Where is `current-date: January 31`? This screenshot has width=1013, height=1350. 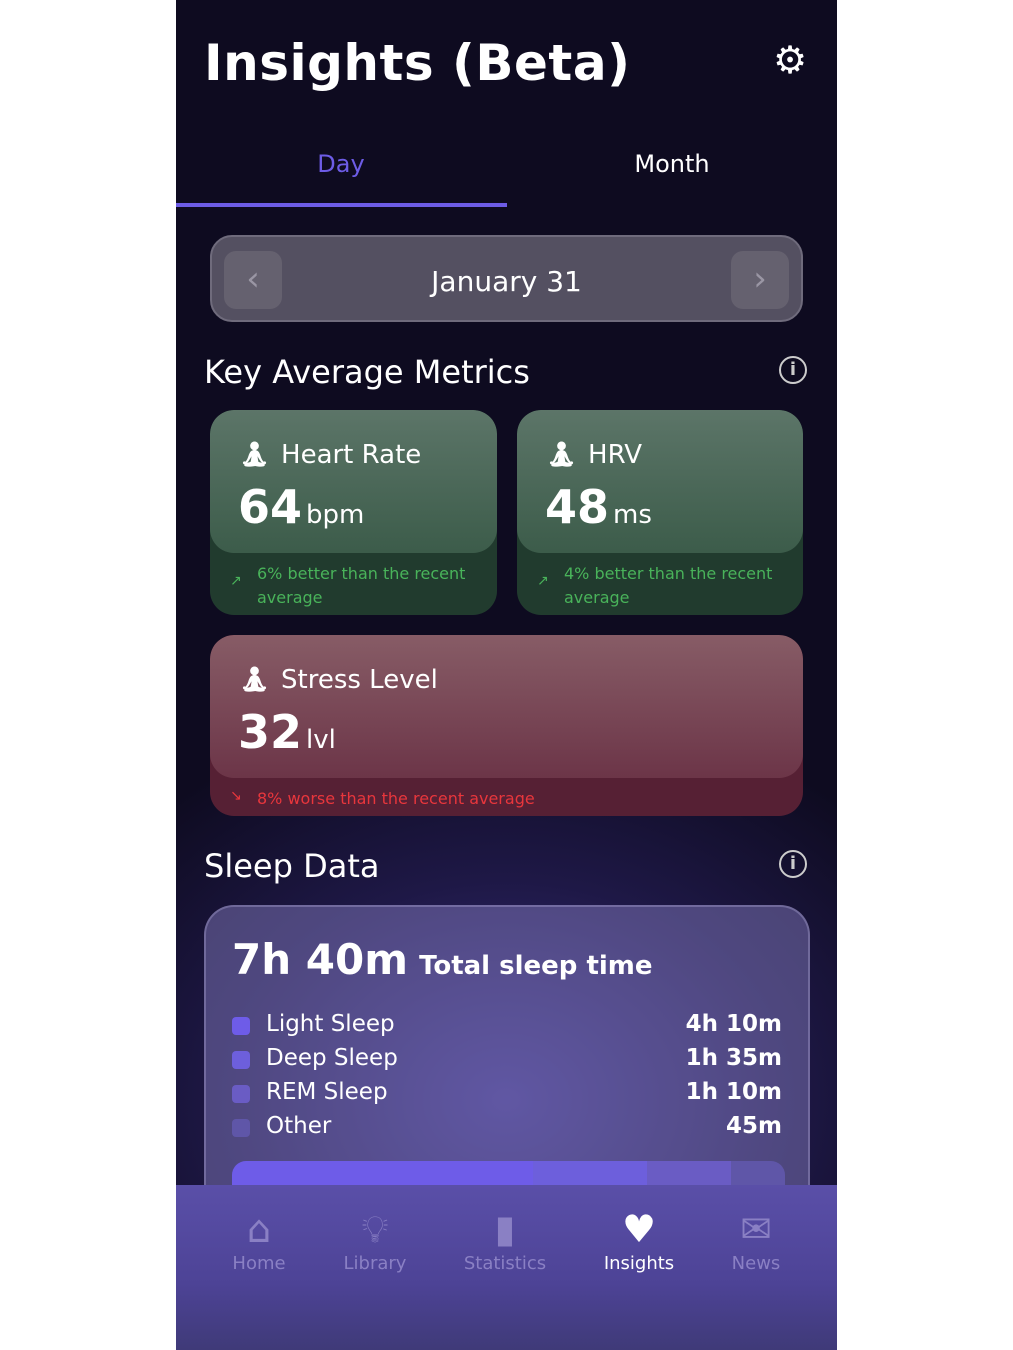
current-date: January 31 is located at coordinates (506, 281).